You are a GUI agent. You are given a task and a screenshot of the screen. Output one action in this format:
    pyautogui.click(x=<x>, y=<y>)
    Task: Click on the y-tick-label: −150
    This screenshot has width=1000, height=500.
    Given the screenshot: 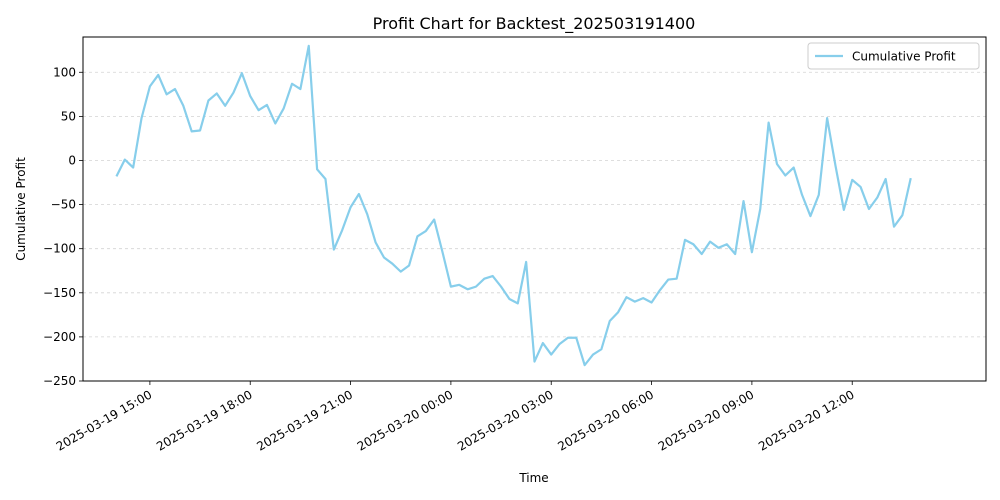 What is the action you would take?
    pyautogui.click(x=59, y=293)
    